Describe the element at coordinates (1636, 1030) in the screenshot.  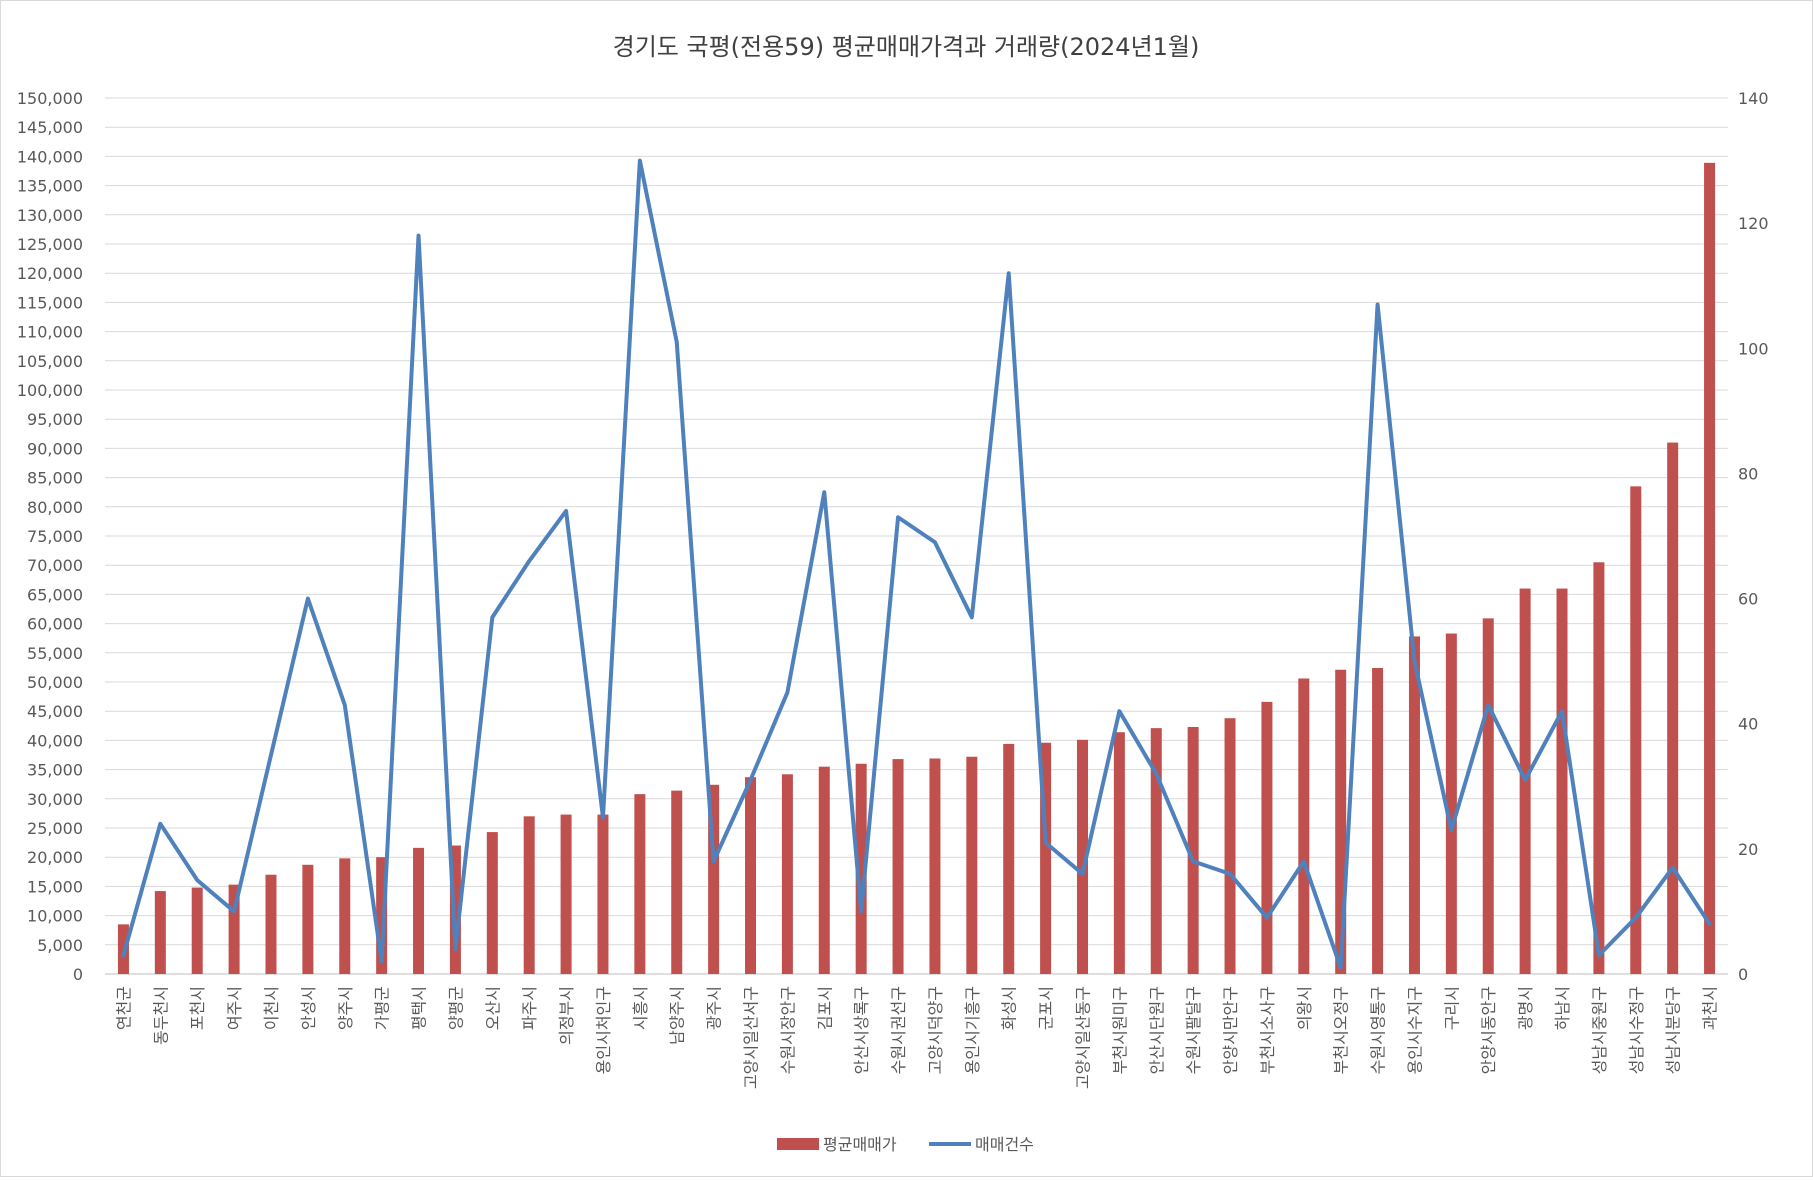
I see `category-label: 성남시수정구` at that location.